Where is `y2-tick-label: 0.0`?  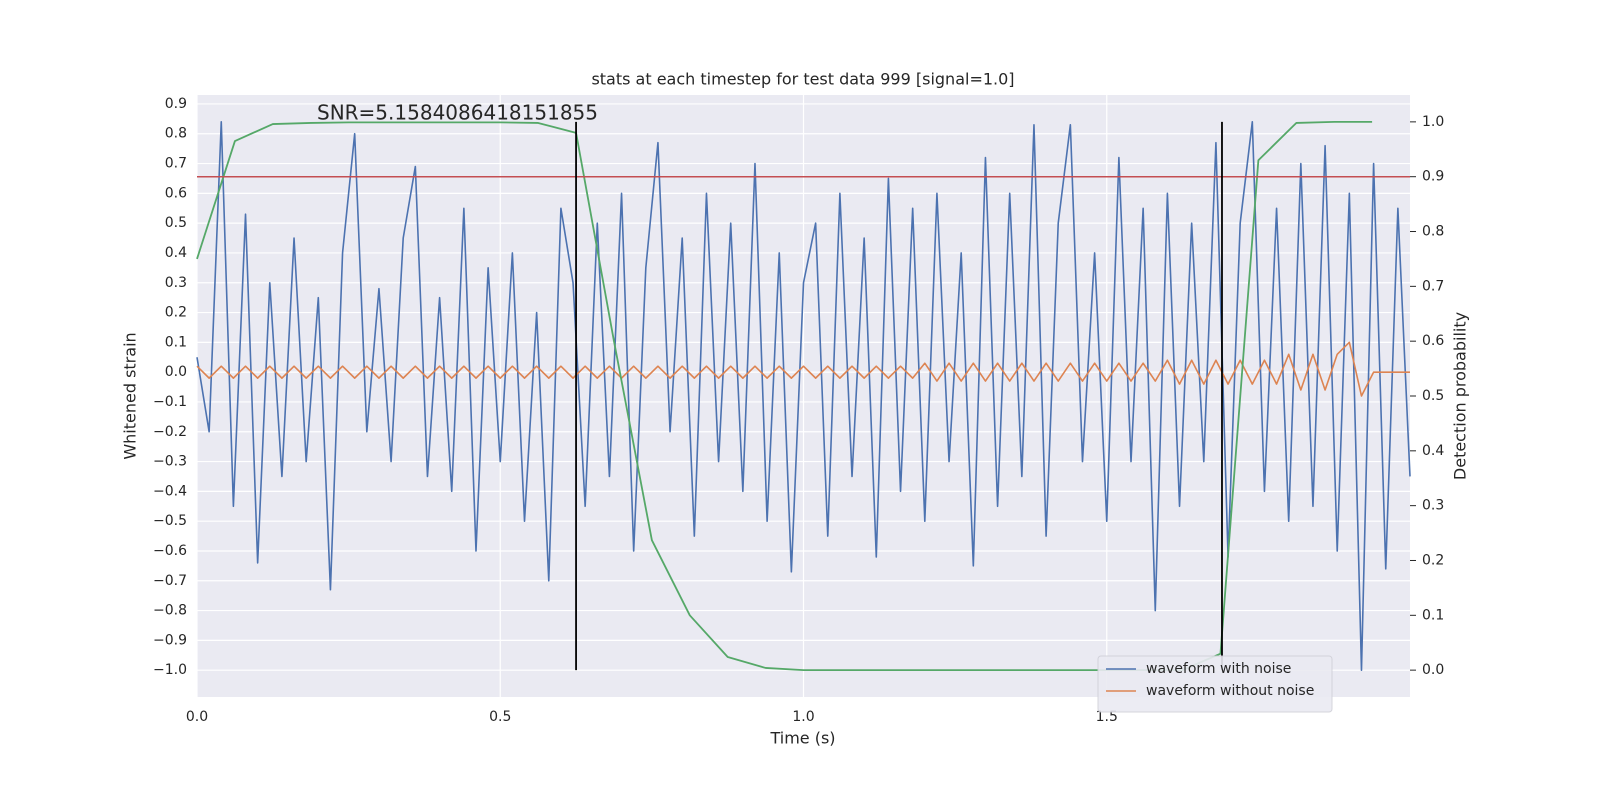 y2-tick-label: 0.0 is located at coordinates (1433, 670).